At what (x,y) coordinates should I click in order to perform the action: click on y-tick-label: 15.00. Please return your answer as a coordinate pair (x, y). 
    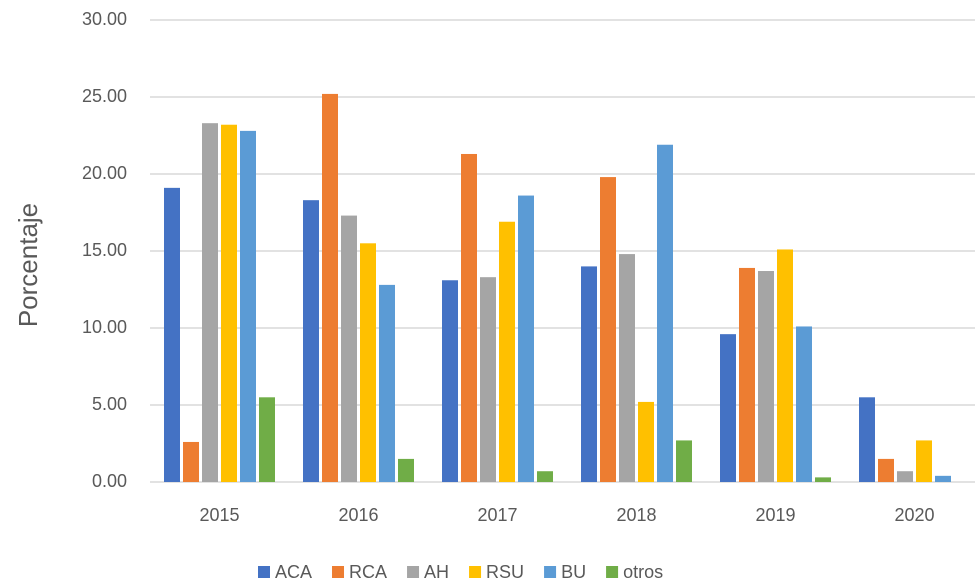
    Looking at the image, I should click on (104, 250).